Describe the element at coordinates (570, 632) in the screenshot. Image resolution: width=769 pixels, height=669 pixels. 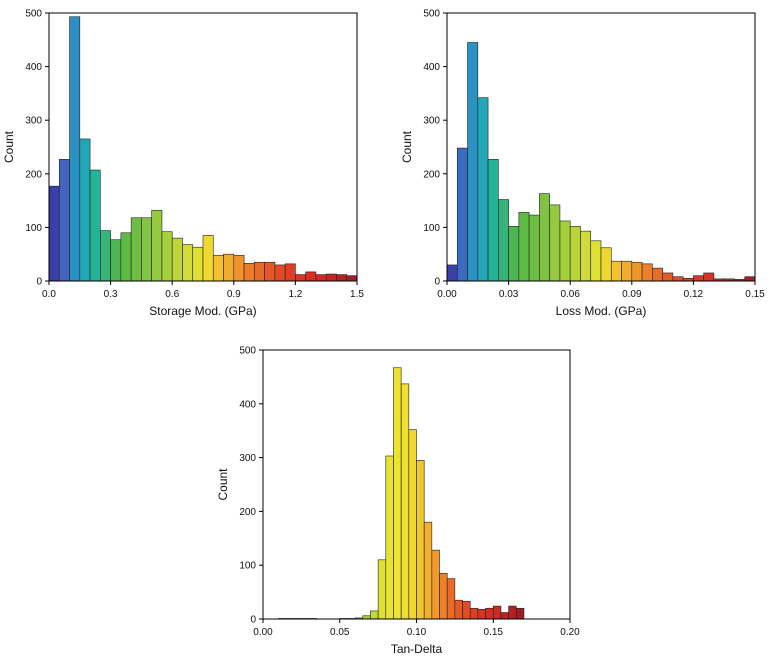
I see `tandelta-x-tick-label-4: 0.20` at that location.